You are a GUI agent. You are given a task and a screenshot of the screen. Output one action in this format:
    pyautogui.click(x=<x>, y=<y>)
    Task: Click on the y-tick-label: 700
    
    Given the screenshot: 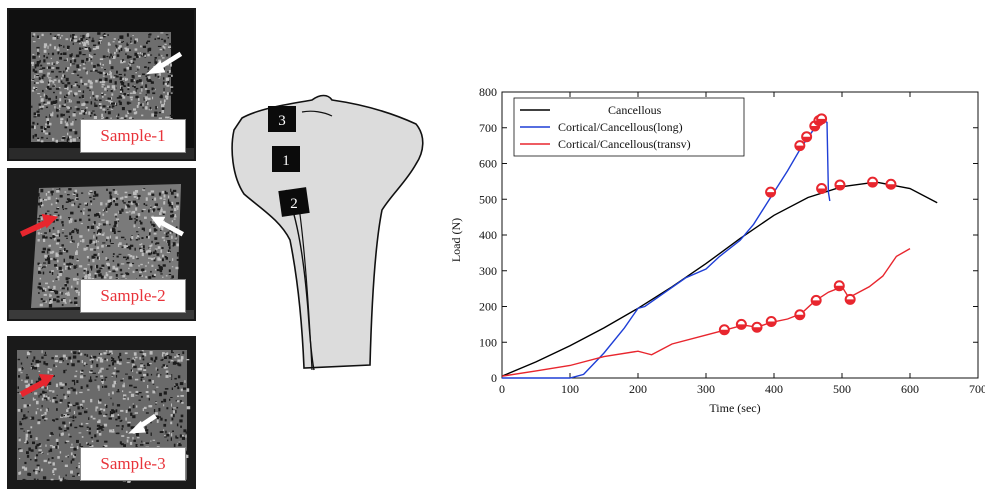 What is the action you would take?
    pyautogui.click(x=488, y=128)
    